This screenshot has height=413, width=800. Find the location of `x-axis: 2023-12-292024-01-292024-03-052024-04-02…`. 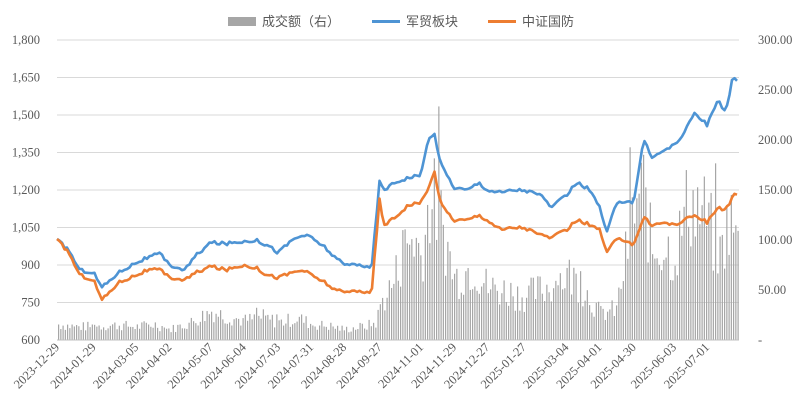

x-axis: 2023-12-292024-01-292024-03-052024-04-02… is located at coordinates (375, 365).